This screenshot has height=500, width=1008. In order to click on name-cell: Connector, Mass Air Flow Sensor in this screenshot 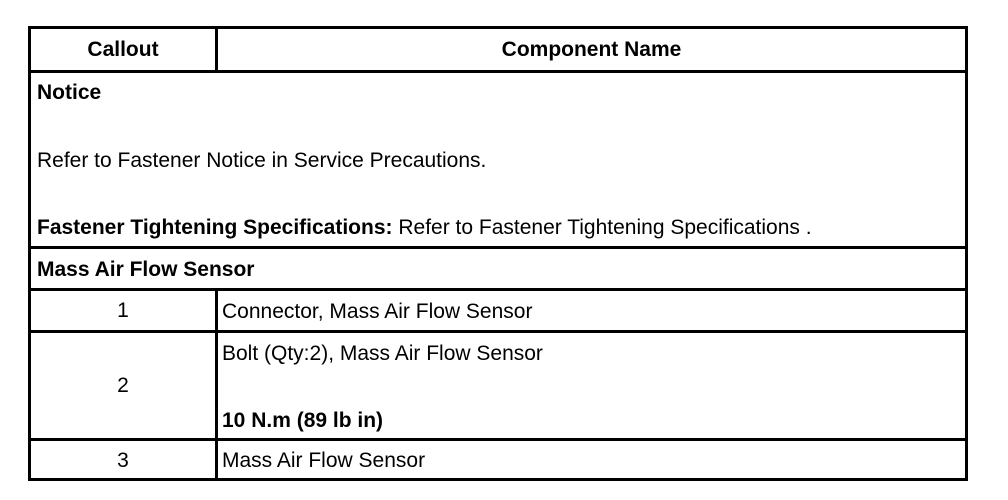, I will do `click(591, 310)`.